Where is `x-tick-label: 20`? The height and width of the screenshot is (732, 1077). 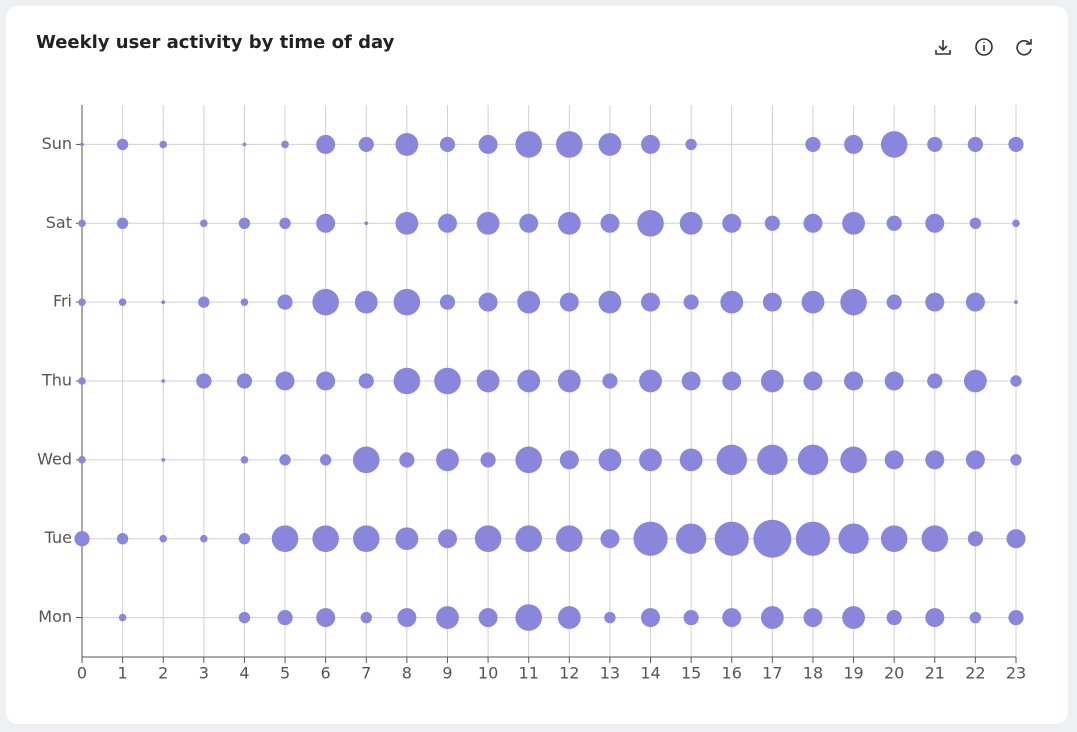 x-tick-label: 20 is located at coordinates (894, 673).